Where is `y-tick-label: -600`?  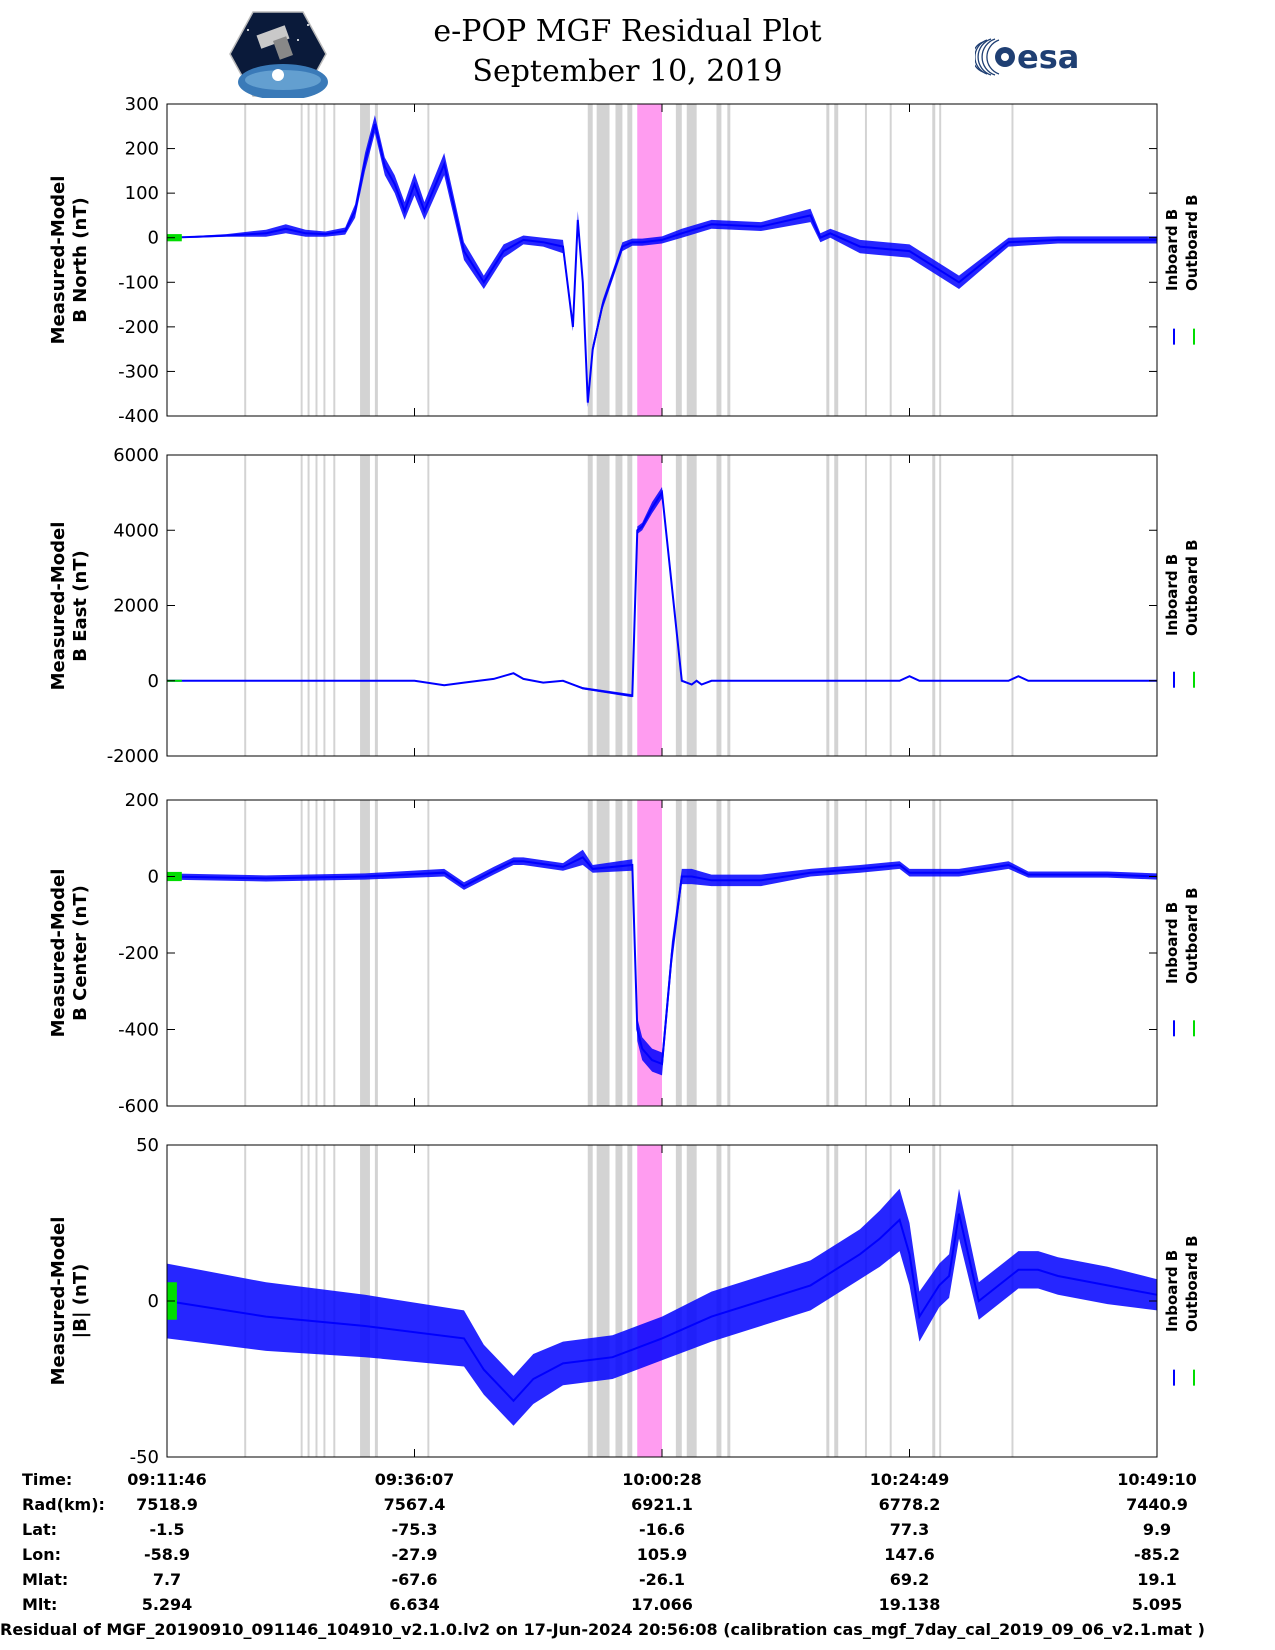 y-tick-label: -600 is located at coordinates (138, 1106).